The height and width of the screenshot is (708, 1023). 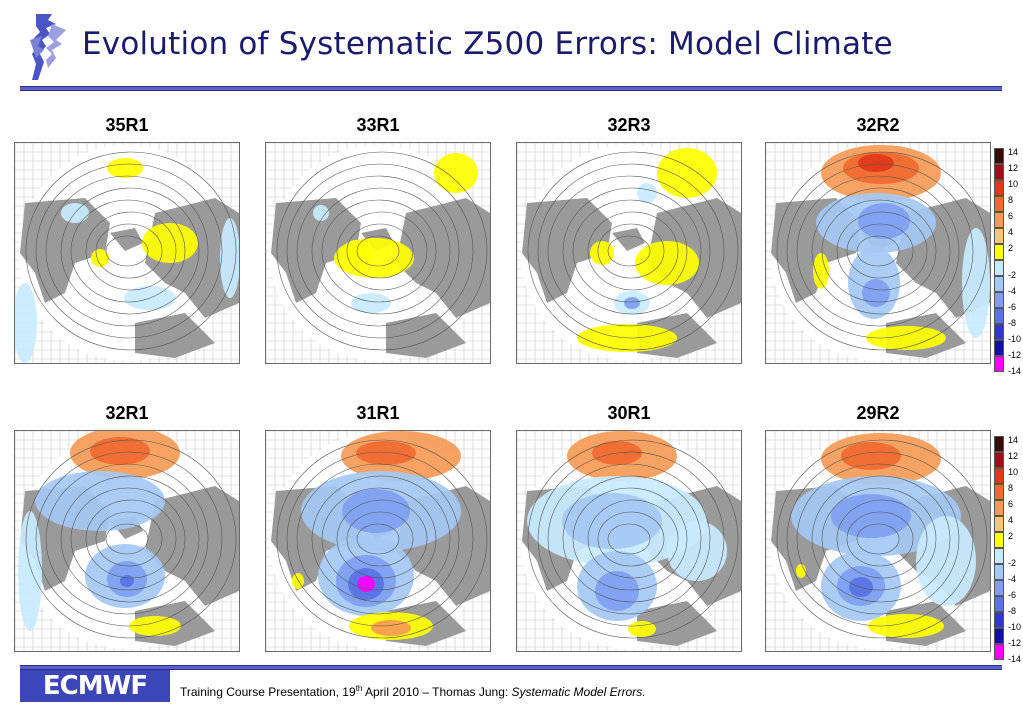 What do you see at coordinates (268, 692) in the screenshot?
I see `footer-prefix: Training Course Presentation, 19` at bounding box center [268, 692].